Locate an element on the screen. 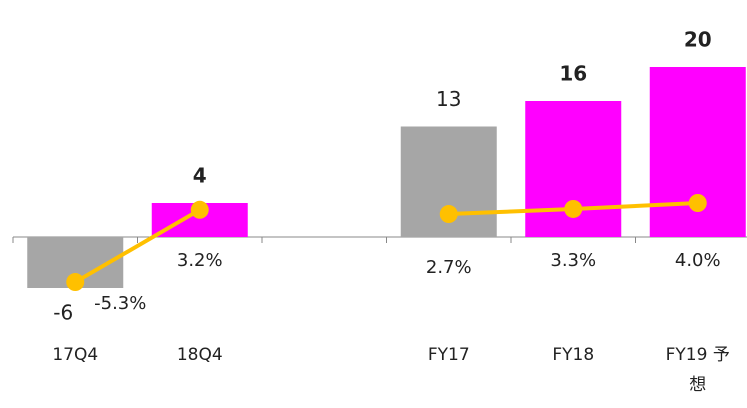 This screenshot has width=747, height=408. x-tick-label: 18Q4 is located at coordinates (199, 355).